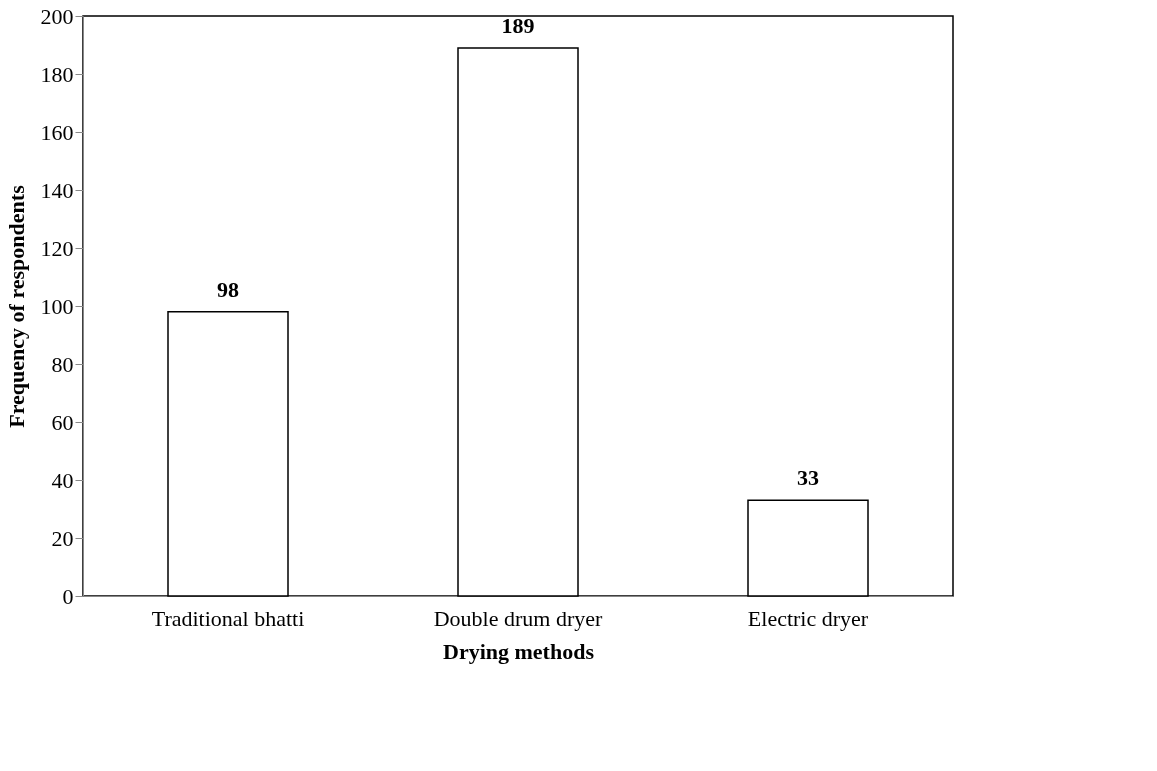 The width and height of the screenshot is (1157, 771). I want to click on y-tick-label: 180, so click(57, 74).